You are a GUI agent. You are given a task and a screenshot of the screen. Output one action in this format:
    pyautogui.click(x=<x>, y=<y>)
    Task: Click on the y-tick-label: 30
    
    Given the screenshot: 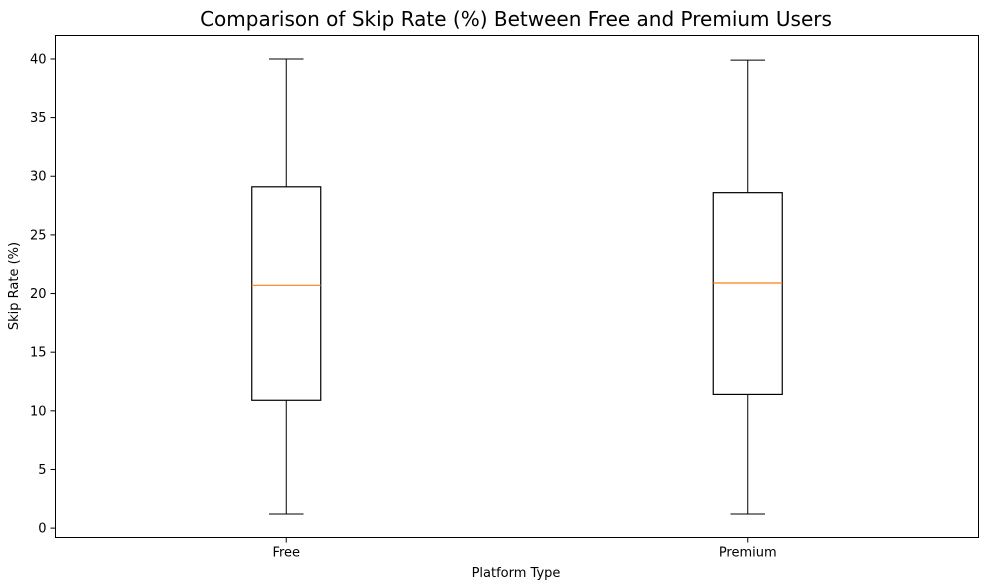 What is the action you would take?
    pyautogui.click(x=38, y=177)
    